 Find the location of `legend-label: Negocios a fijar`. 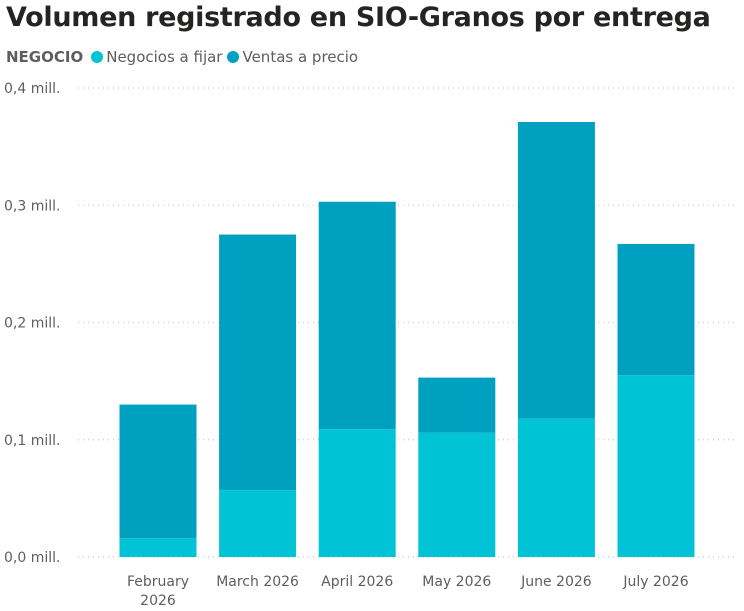

legend-label: Negocios a fijar is located at coordinates (164, 57).